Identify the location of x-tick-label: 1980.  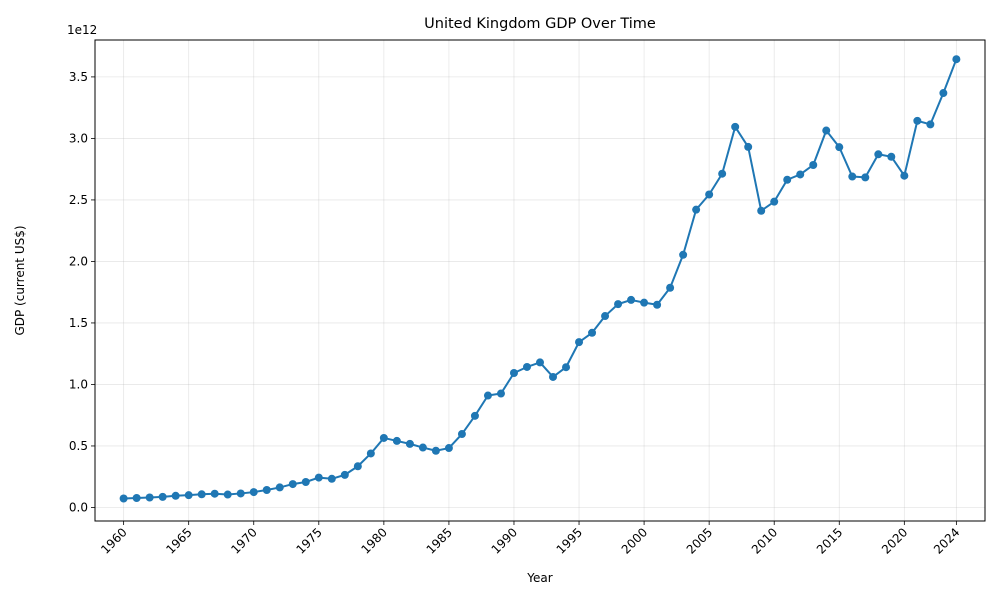
(373, 540).